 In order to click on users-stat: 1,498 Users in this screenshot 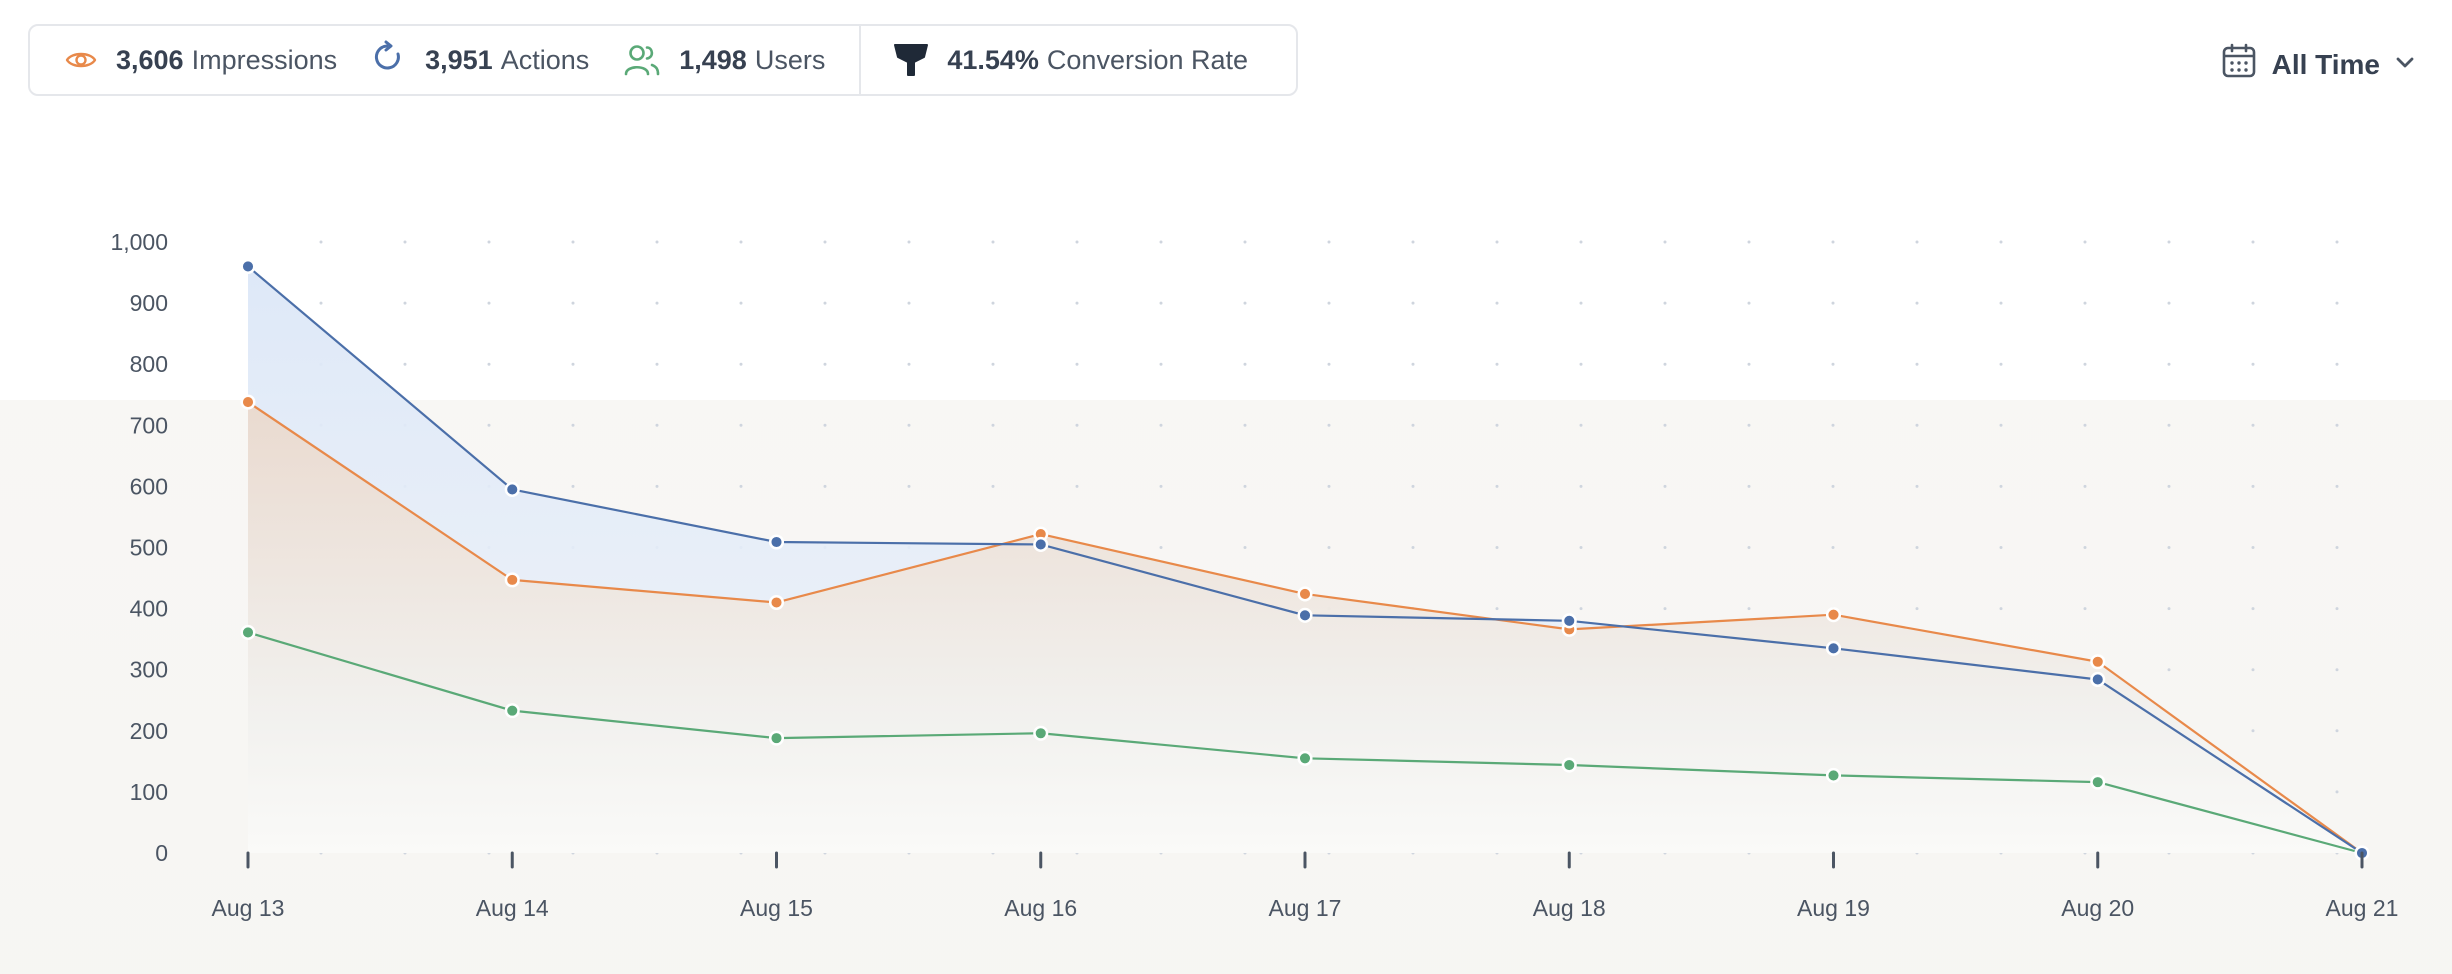, I will do `click(707, 60)`.